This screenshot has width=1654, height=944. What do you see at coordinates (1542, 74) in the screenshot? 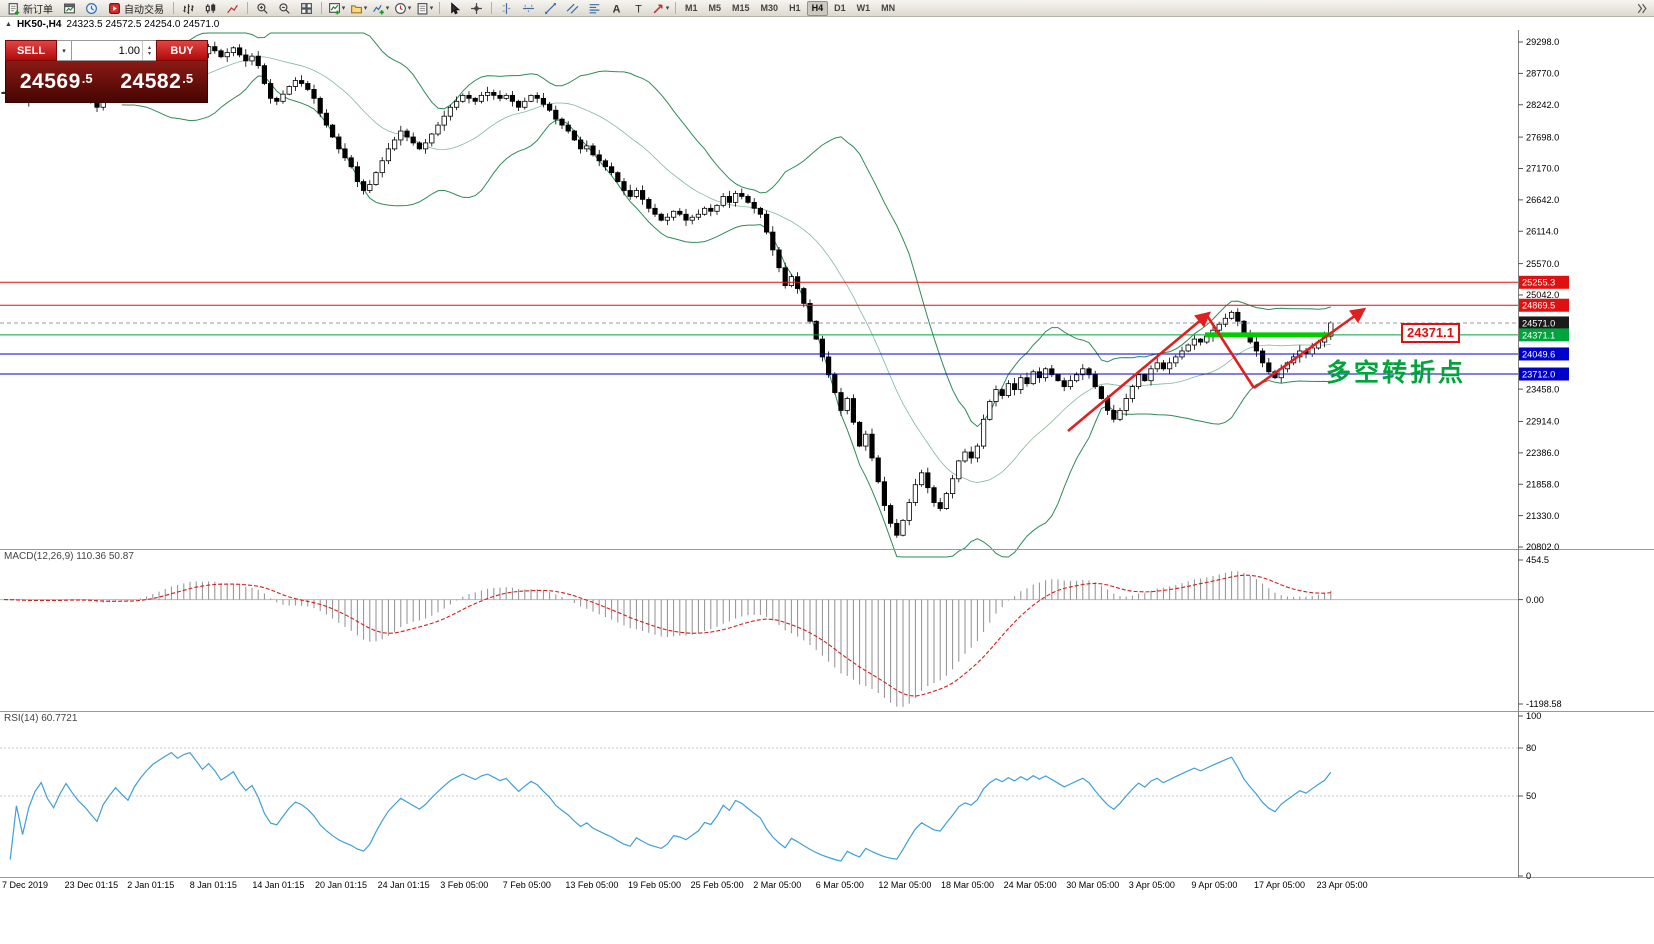
I see `svg-text: 28770.0` at bounding box center [1542, 74].